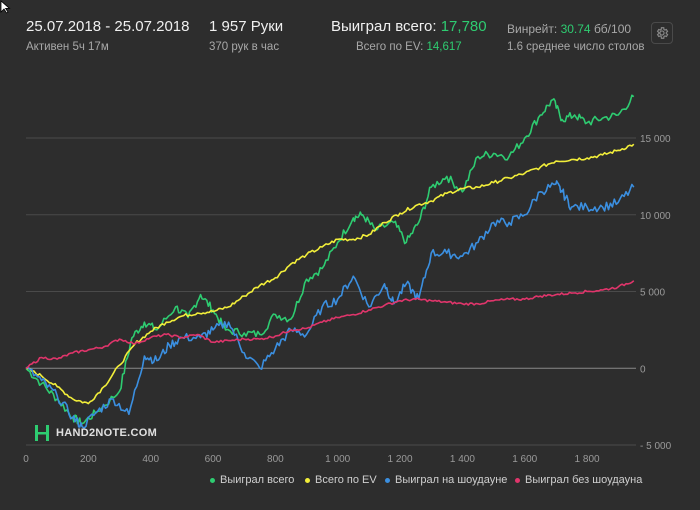 Image resolution: width=700 pixels, height=510 pixels. Describe the element at coordinates (612, 29) in the screenshot. I see `winrate-unit: бб/100` at that location.